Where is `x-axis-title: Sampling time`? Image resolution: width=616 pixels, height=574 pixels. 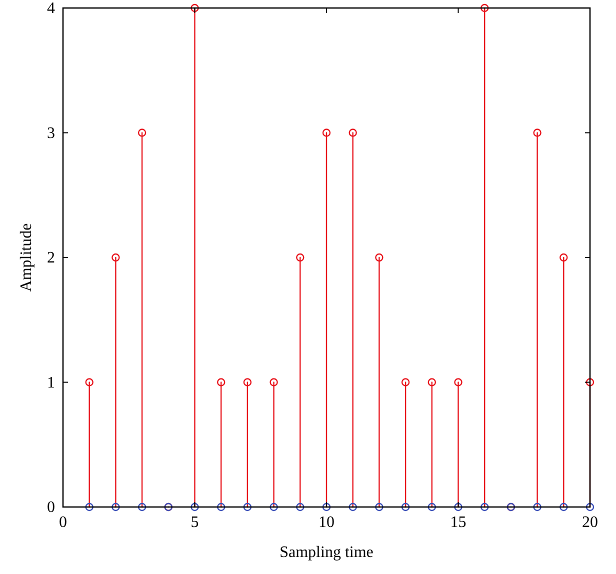
x-axis-title: Sampling time is located at coordinates (327, 552).